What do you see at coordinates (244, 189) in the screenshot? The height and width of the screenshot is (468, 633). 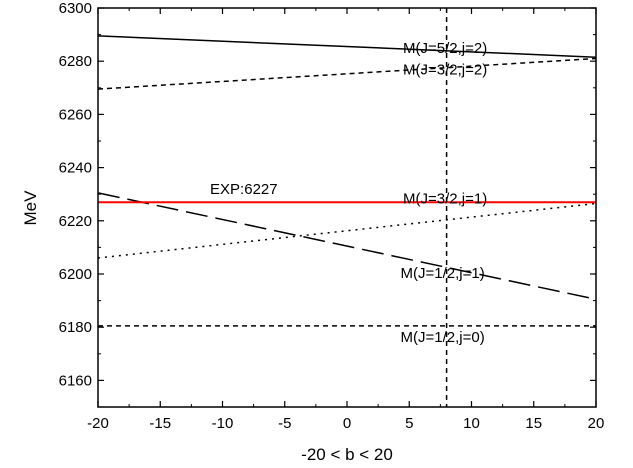 I see `series-label-5: EXP:6227` at bounding box center [244, 189].